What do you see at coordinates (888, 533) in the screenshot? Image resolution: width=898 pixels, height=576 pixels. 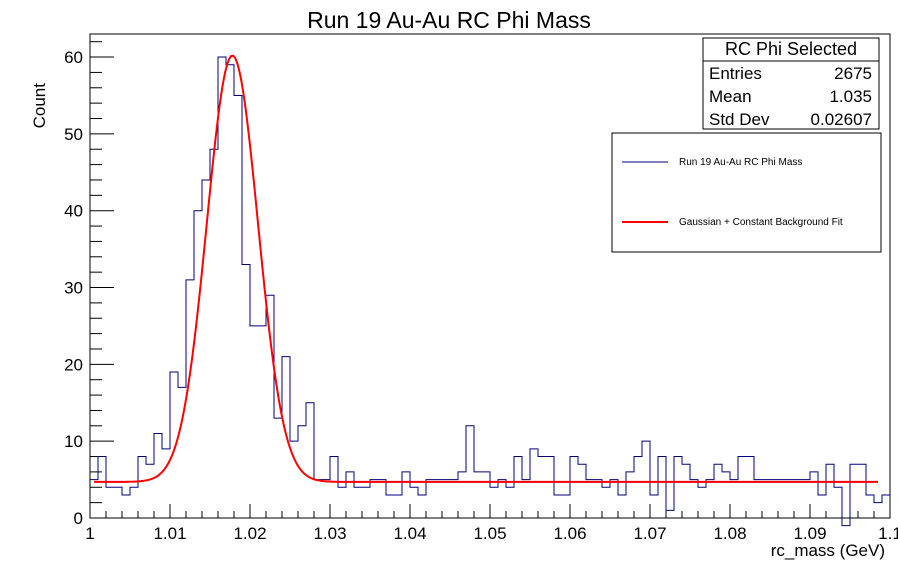 I see `x-tick-label: 1.1` at bounding box center [888, 533].